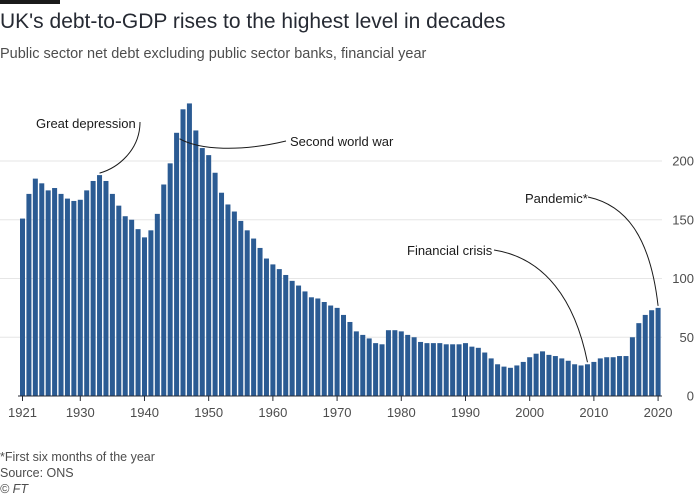 This screenshot has height=500, width=700. Describe the element at coordinates (272, 412) in the screenshot. I see `x-tick-label: 1960` at that location.